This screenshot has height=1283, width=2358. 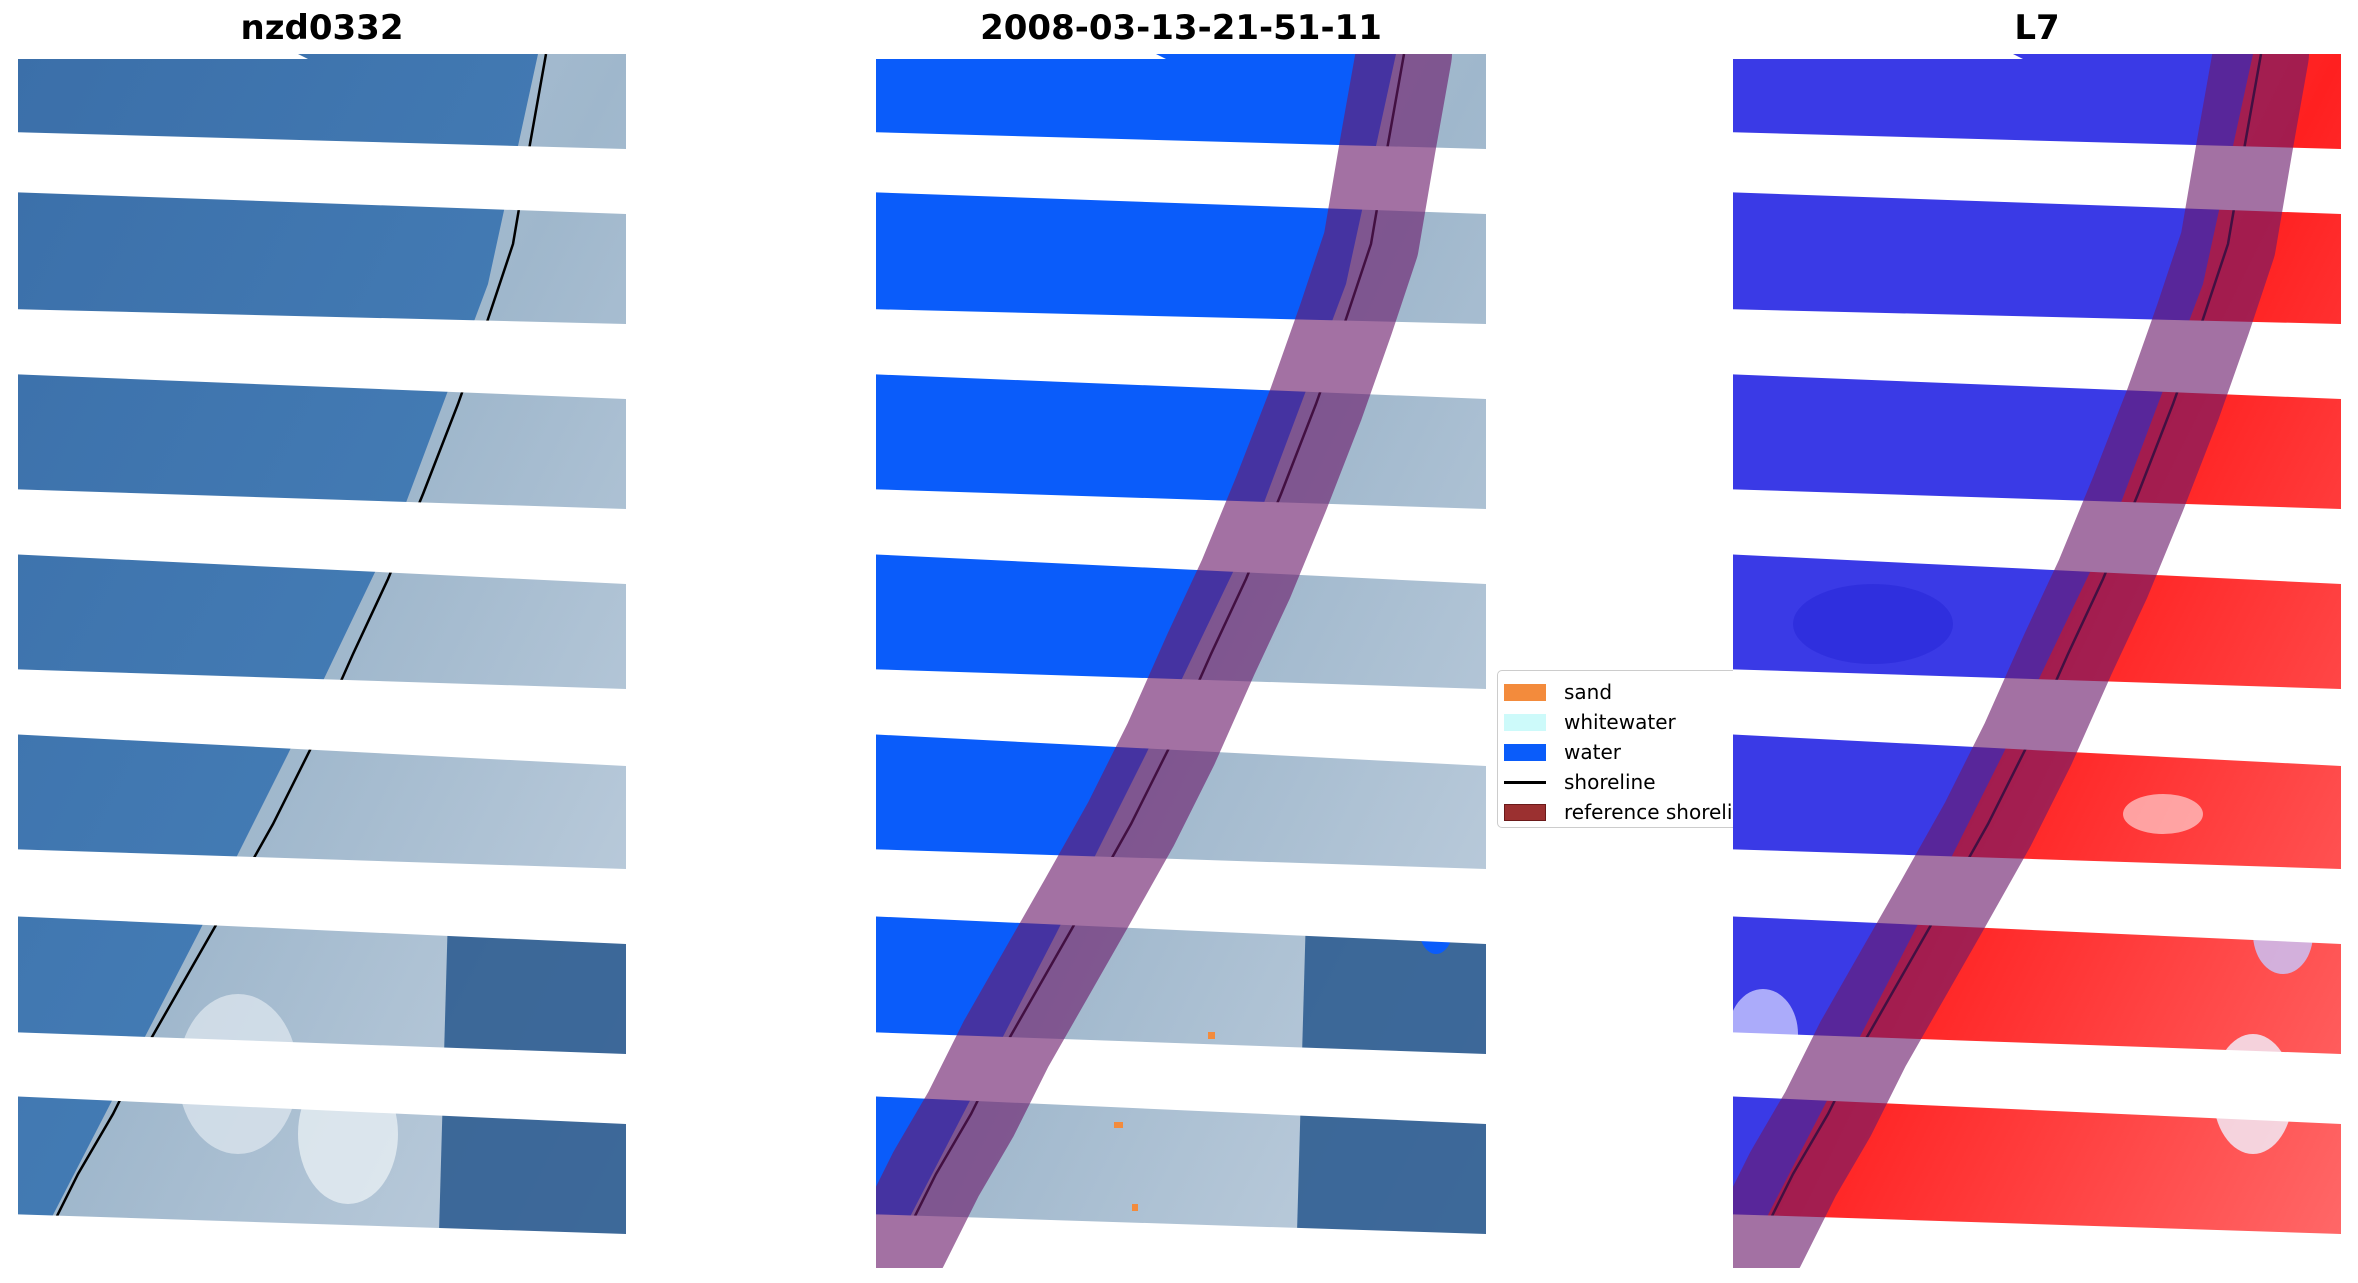 I want to click on legend-label-shoreline: shoreline, so click(x=1610, y=782).